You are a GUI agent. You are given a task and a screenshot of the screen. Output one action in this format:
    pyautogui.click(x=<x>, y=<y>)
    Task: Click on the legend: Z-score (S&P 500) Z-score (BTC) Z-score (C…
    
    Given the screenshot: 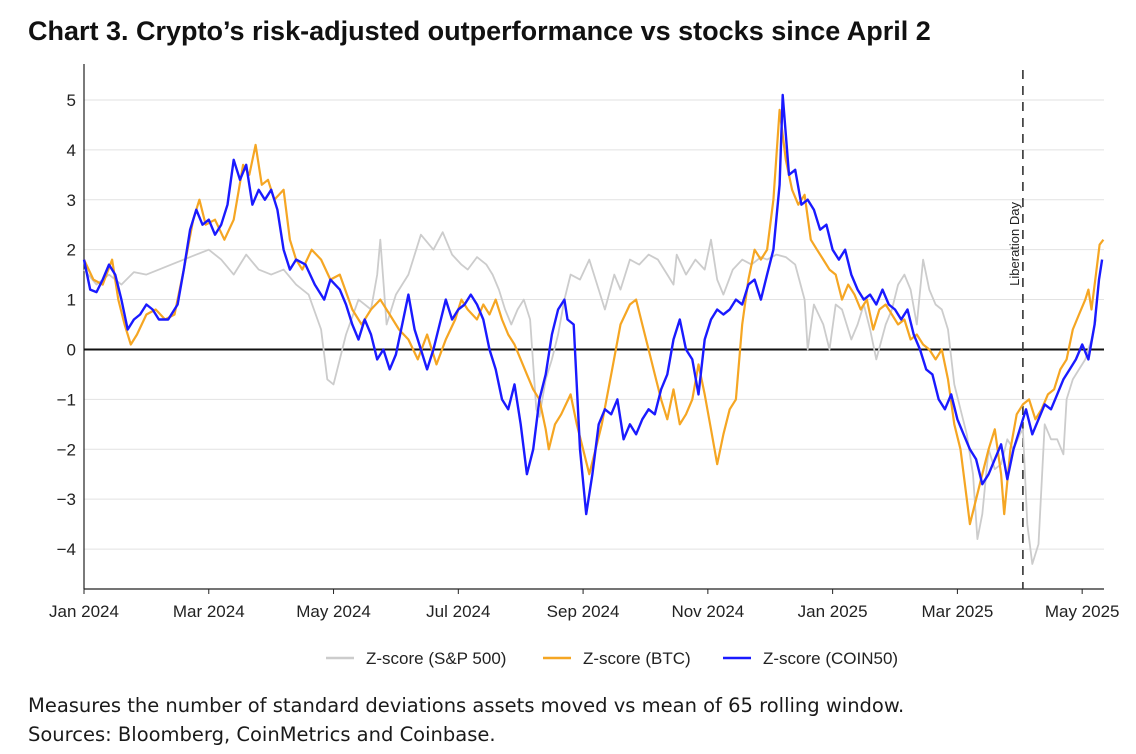 What is the action you would take?
    pyautogui.click(x=612, y=658)
    